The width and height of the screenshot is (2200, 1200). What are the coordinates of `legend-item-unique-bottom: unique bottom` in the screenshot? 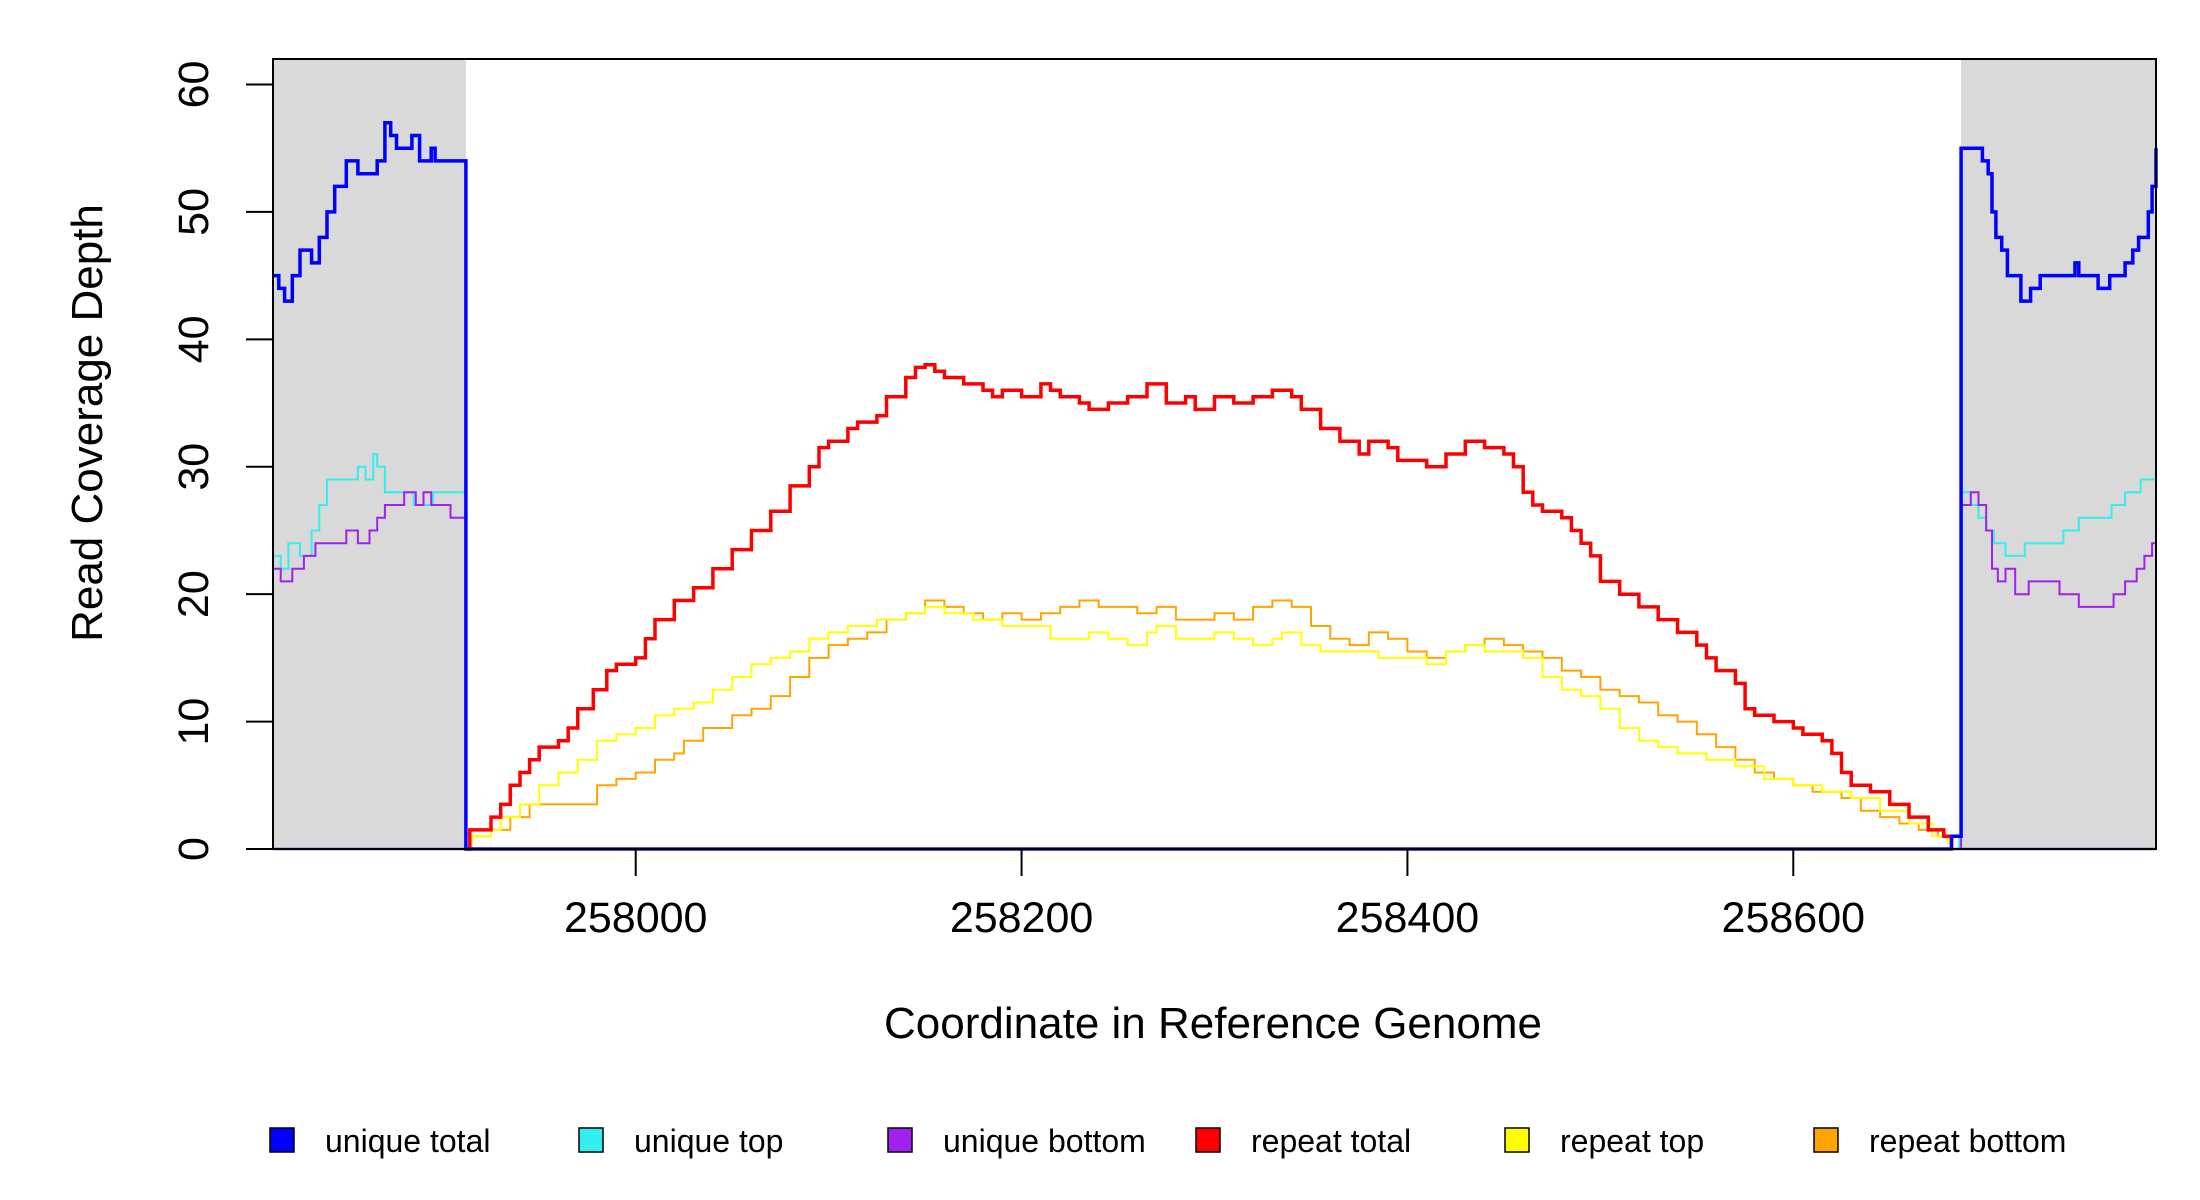 It's located at (1016, 1141).